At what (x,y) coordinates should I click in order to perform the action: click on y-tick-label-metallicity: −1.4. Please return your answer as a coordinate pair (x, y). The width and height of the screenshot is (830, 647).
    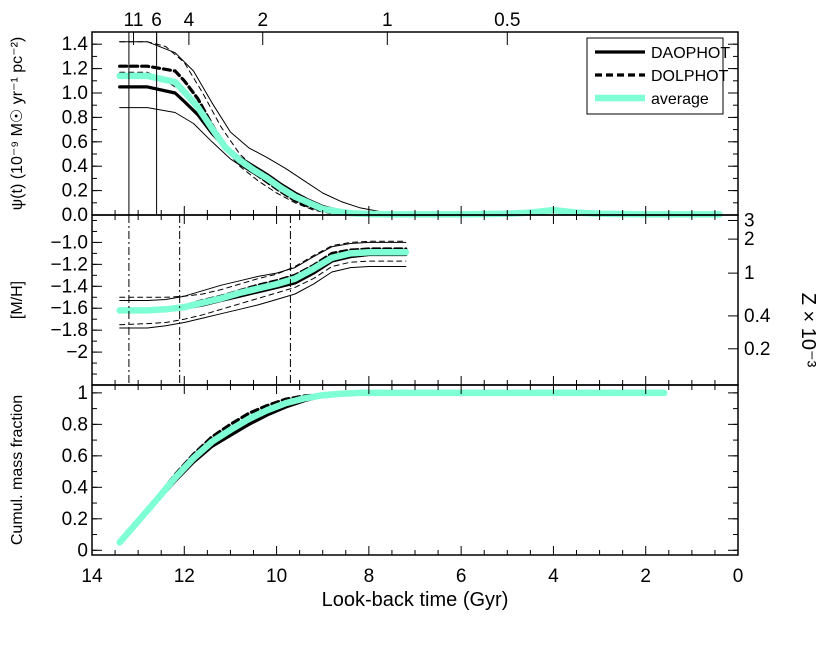
    Looking at the image, I should click on (69, 286).